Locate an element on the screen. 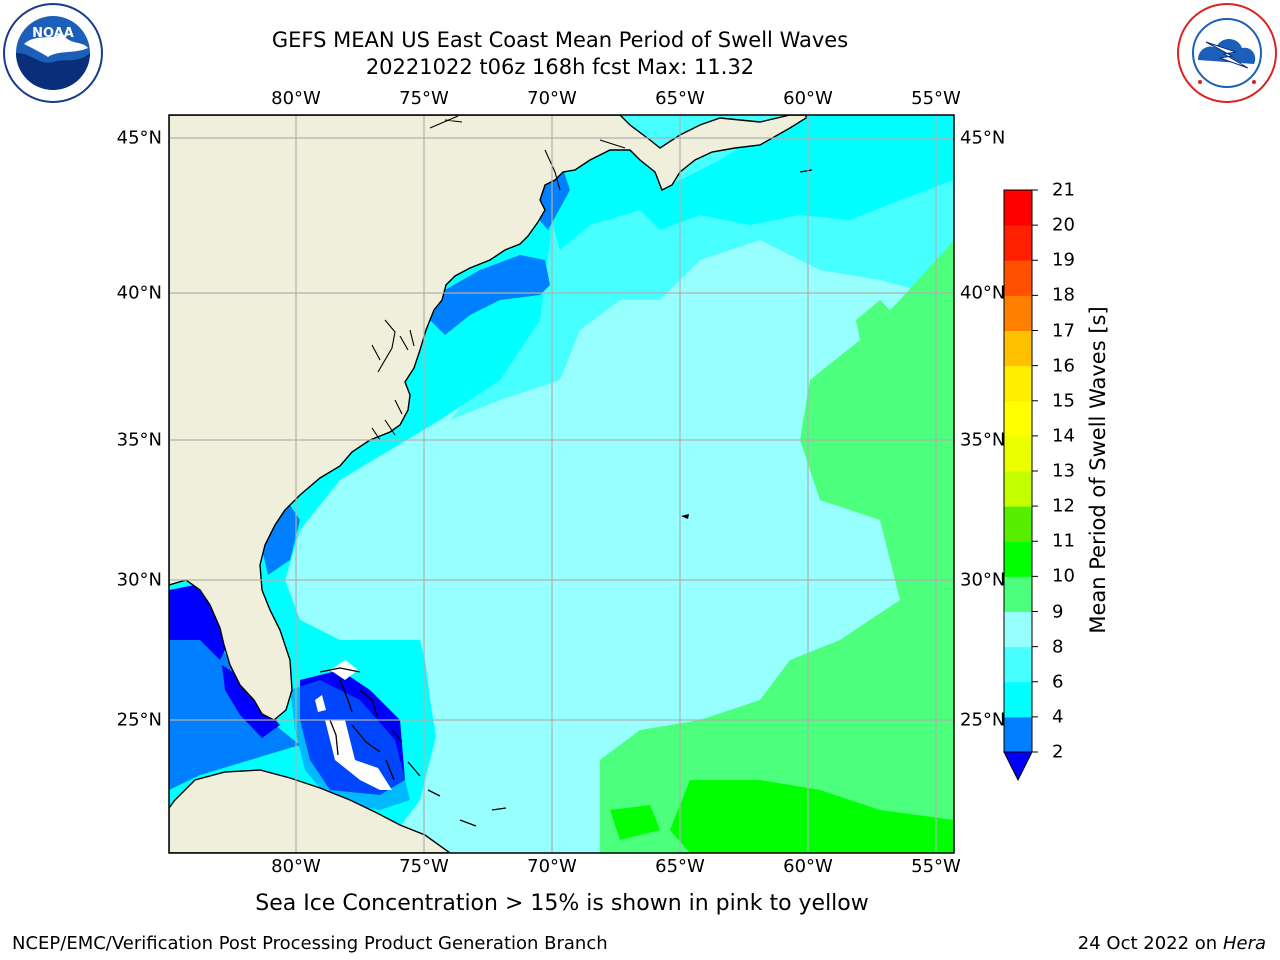 This screenshot has width=1280, height=960. field-2-4-mid-atlantic is located at coordinates (490, 295).